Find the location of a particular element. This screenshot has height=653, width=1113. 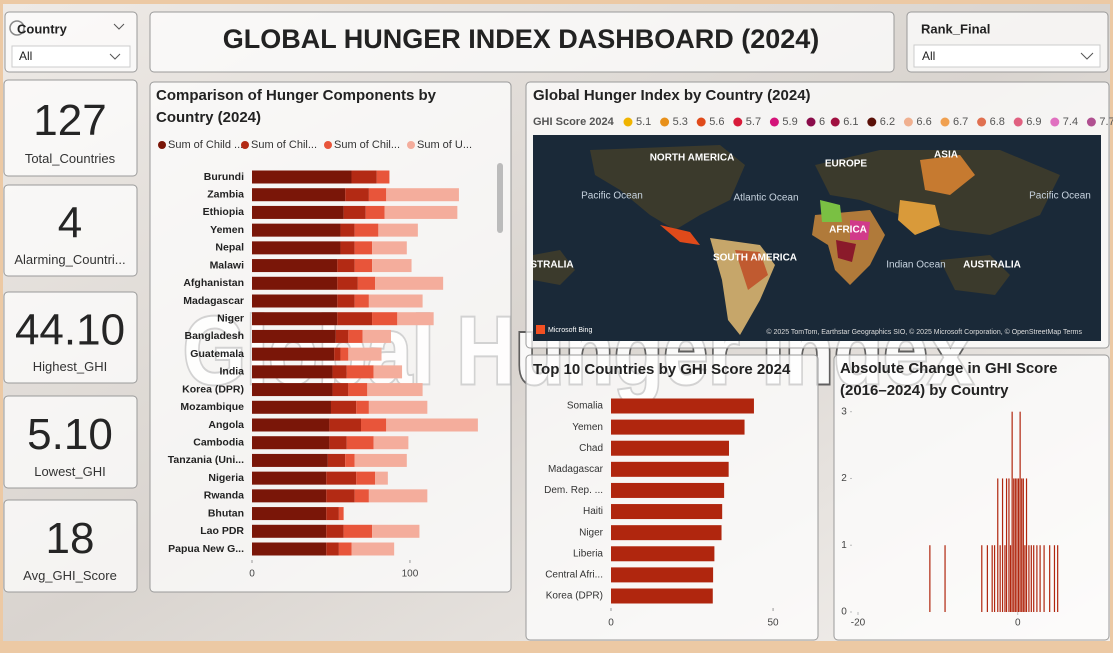

legend-label: 7.7 is located at coordinates (1106, 122).